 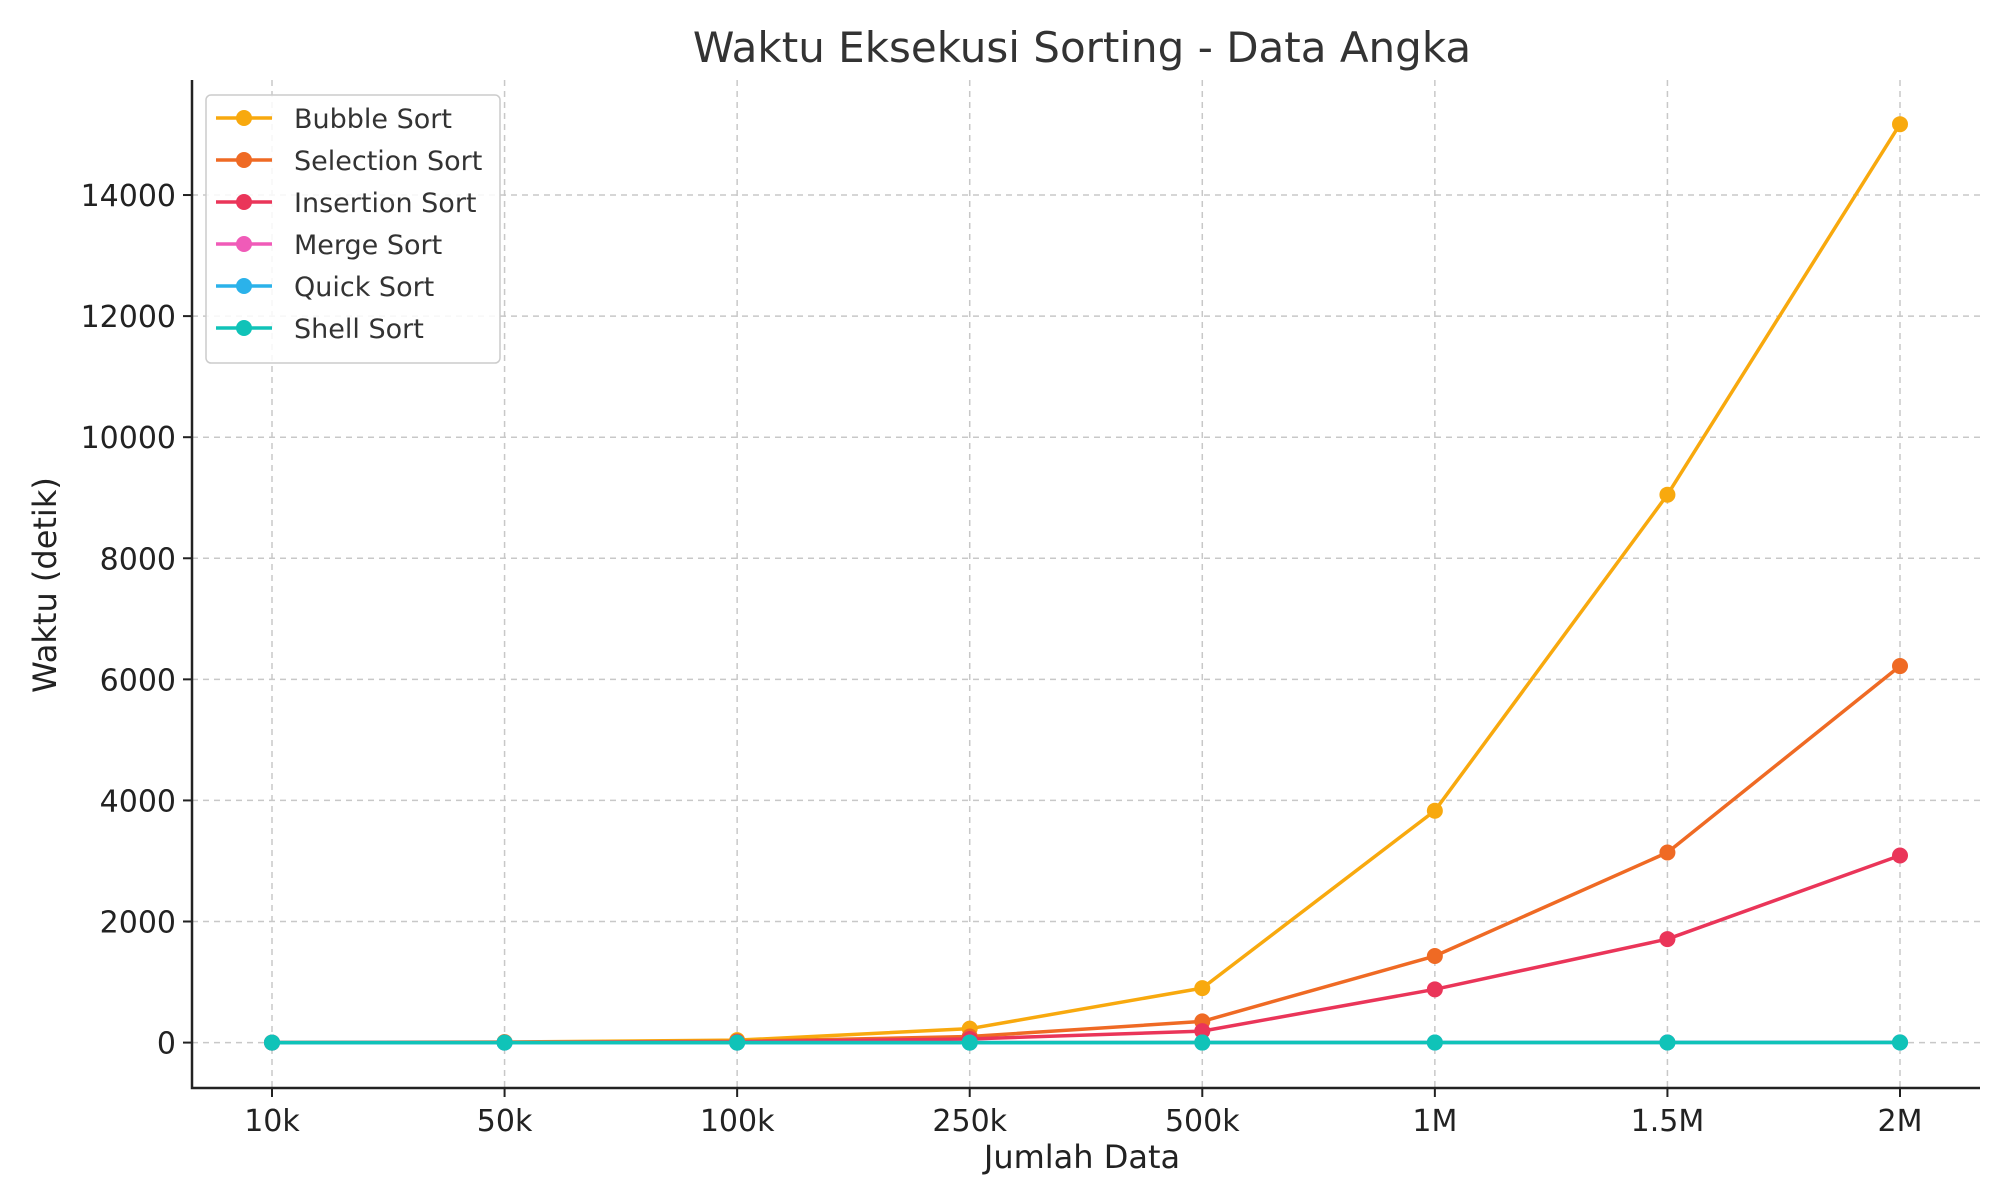 I want to click on x-tick-label: 500k, so click(x=1202, y=1121).